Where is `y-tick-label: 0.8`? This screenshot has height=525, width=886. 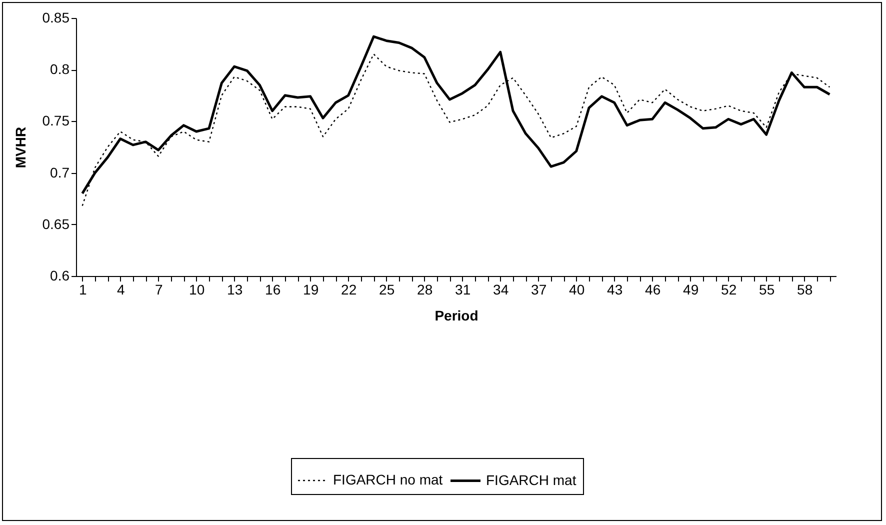
y-tick-label: 0.8 is located at coordinates (60, 69).